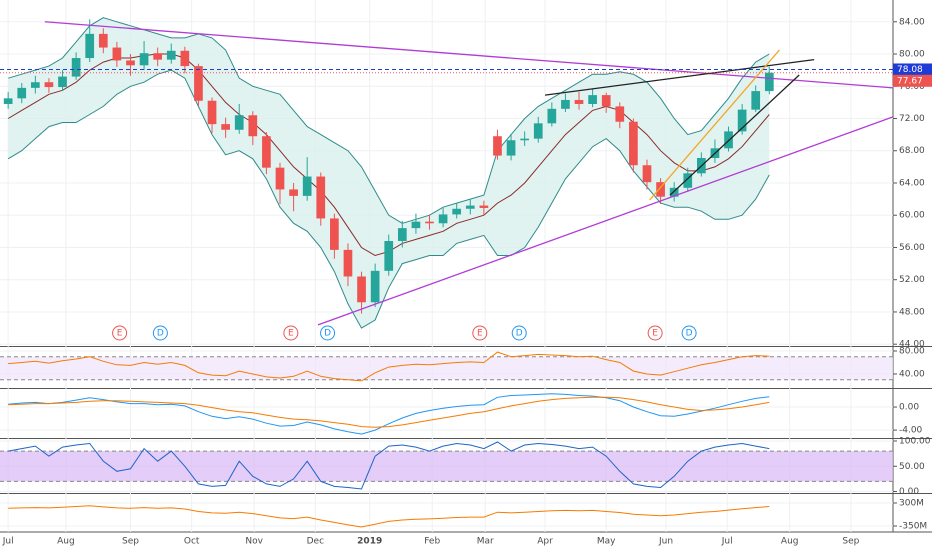  Describe the element at coordinates (912, 467) in the screenshot. I see `y-tick-label: 50.00` at that location.